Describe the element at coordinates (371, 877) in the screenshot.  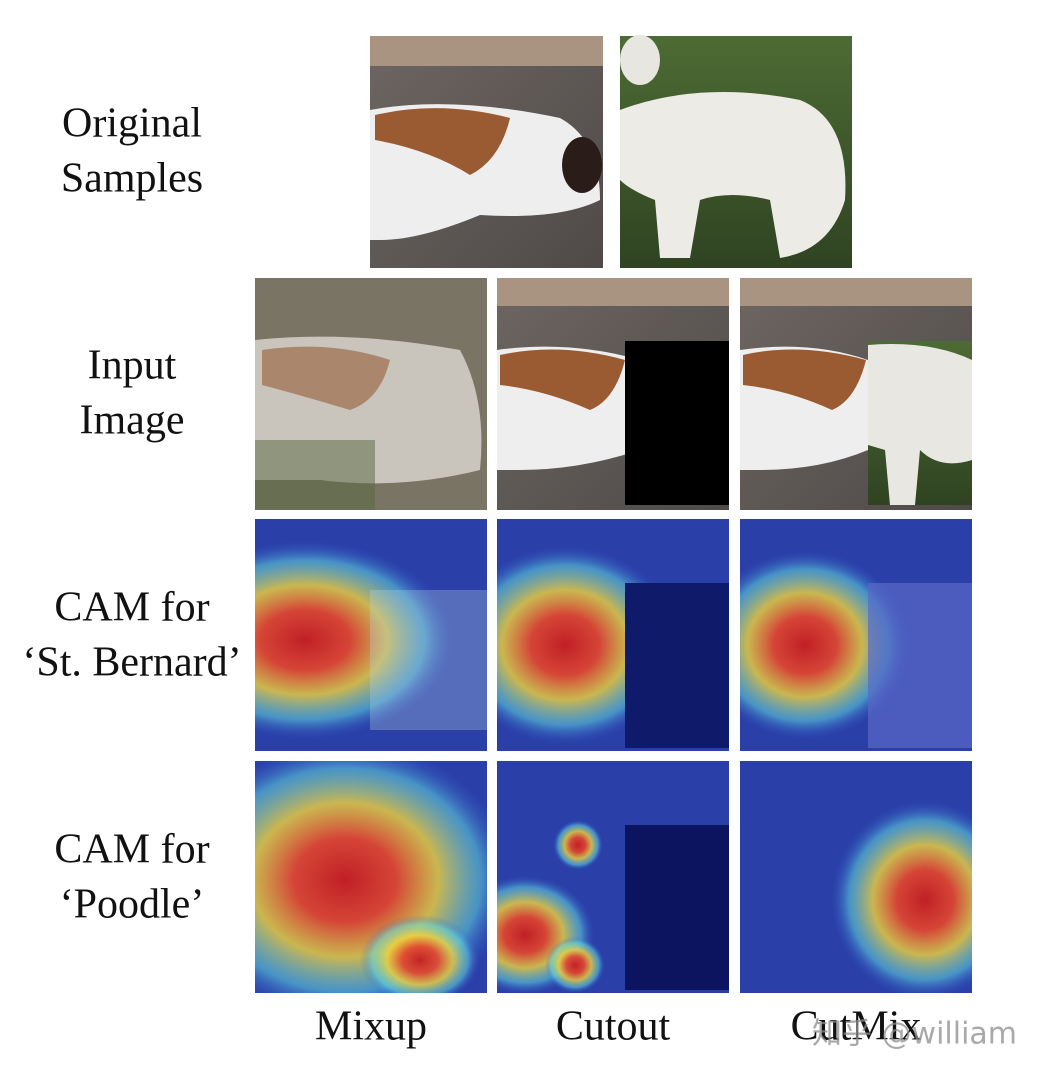
I see `cam-mixup-poodle` at that location.